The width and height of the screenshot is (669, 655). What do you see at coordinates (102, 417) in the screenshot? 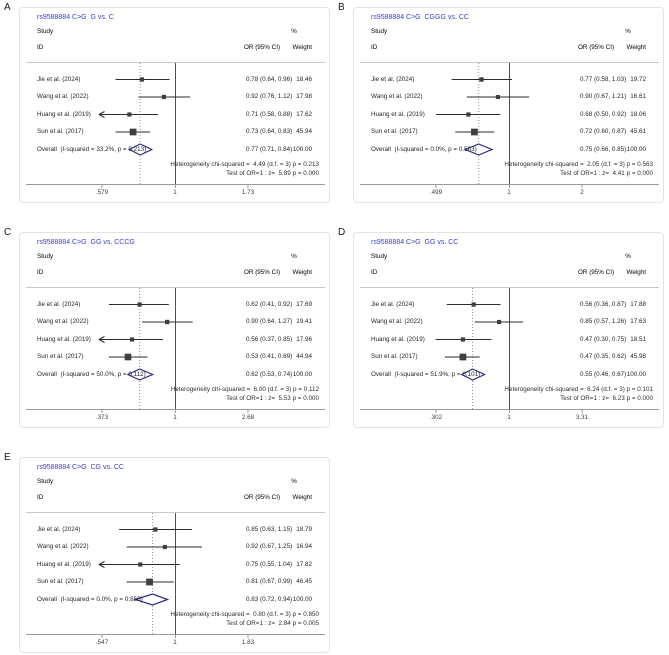
I see `x-tick-label-min: .373` at bounding box center [102, 417].